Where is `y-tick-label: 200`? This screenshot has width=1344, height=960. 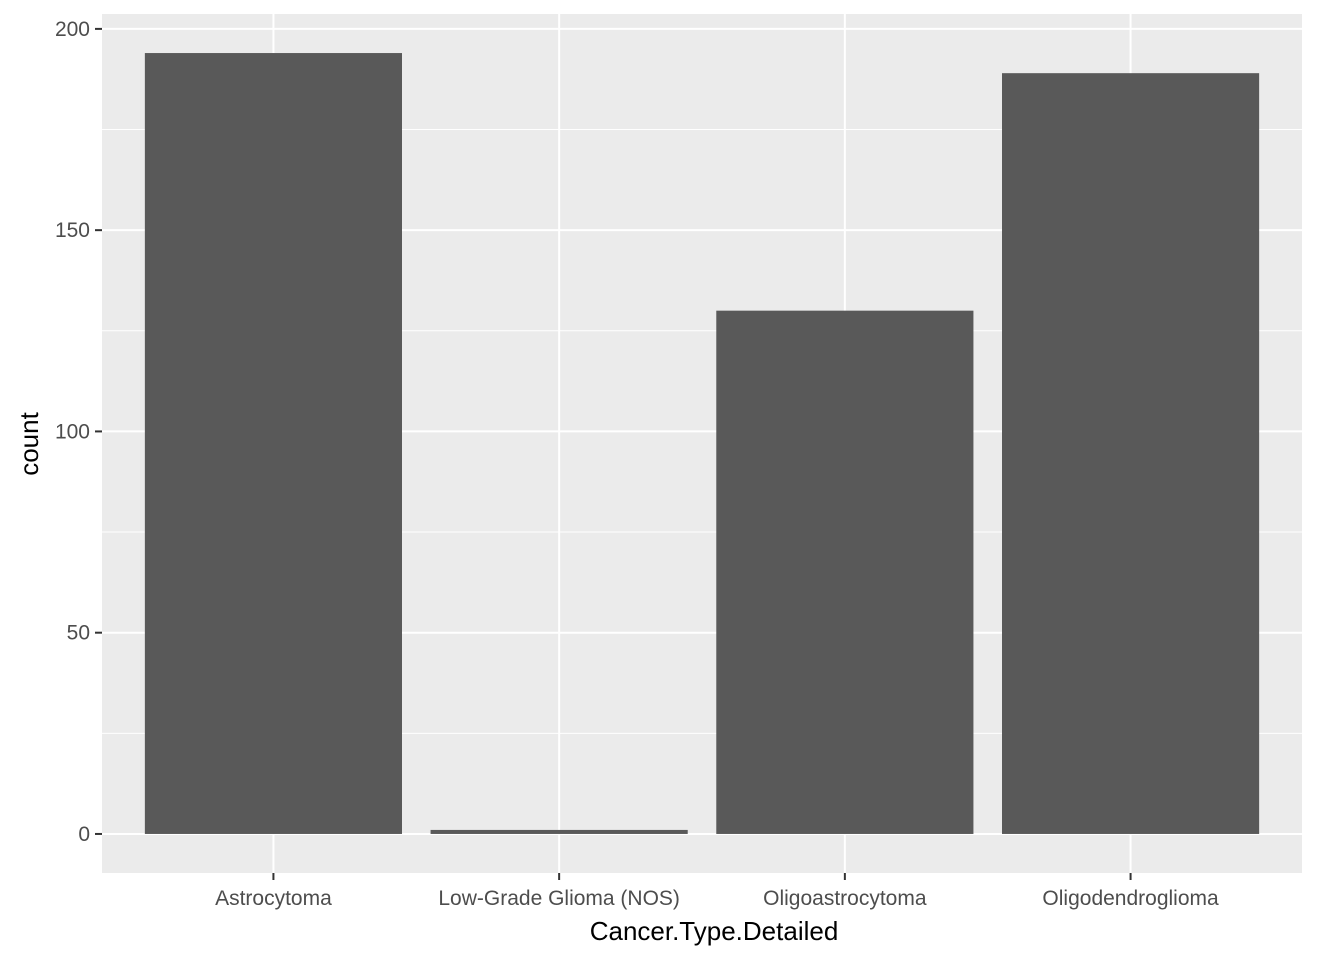
y-tick-label: 200 is located at coordinates (72, 29).